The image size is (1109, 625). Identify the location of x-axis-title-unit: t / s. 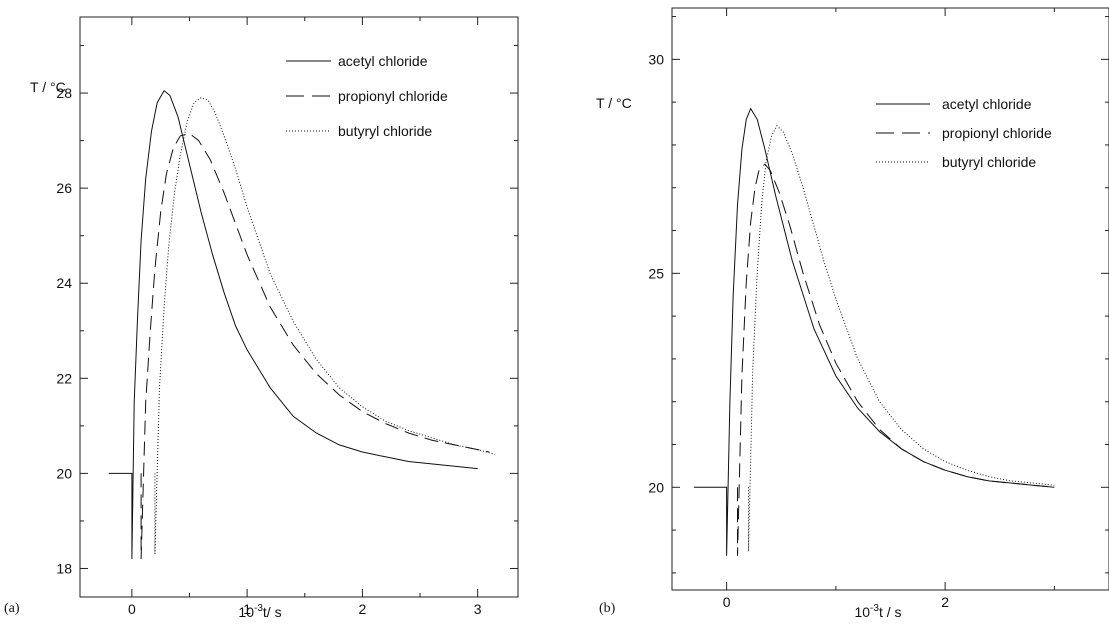
(890, 612).